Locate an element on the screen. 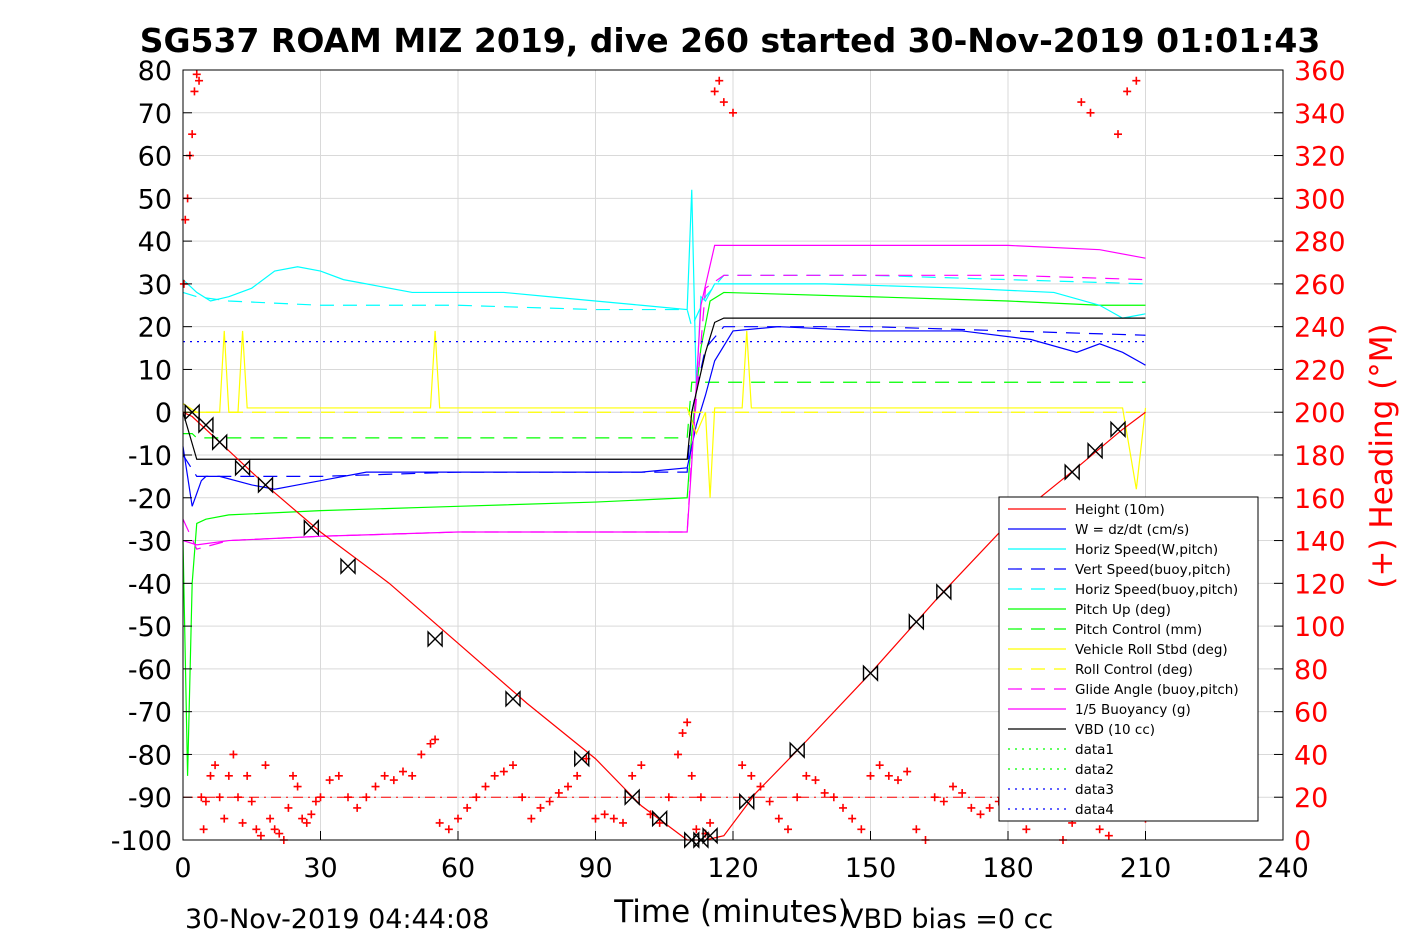  y-tick-label: -50 is located at coordinates (150, 627).